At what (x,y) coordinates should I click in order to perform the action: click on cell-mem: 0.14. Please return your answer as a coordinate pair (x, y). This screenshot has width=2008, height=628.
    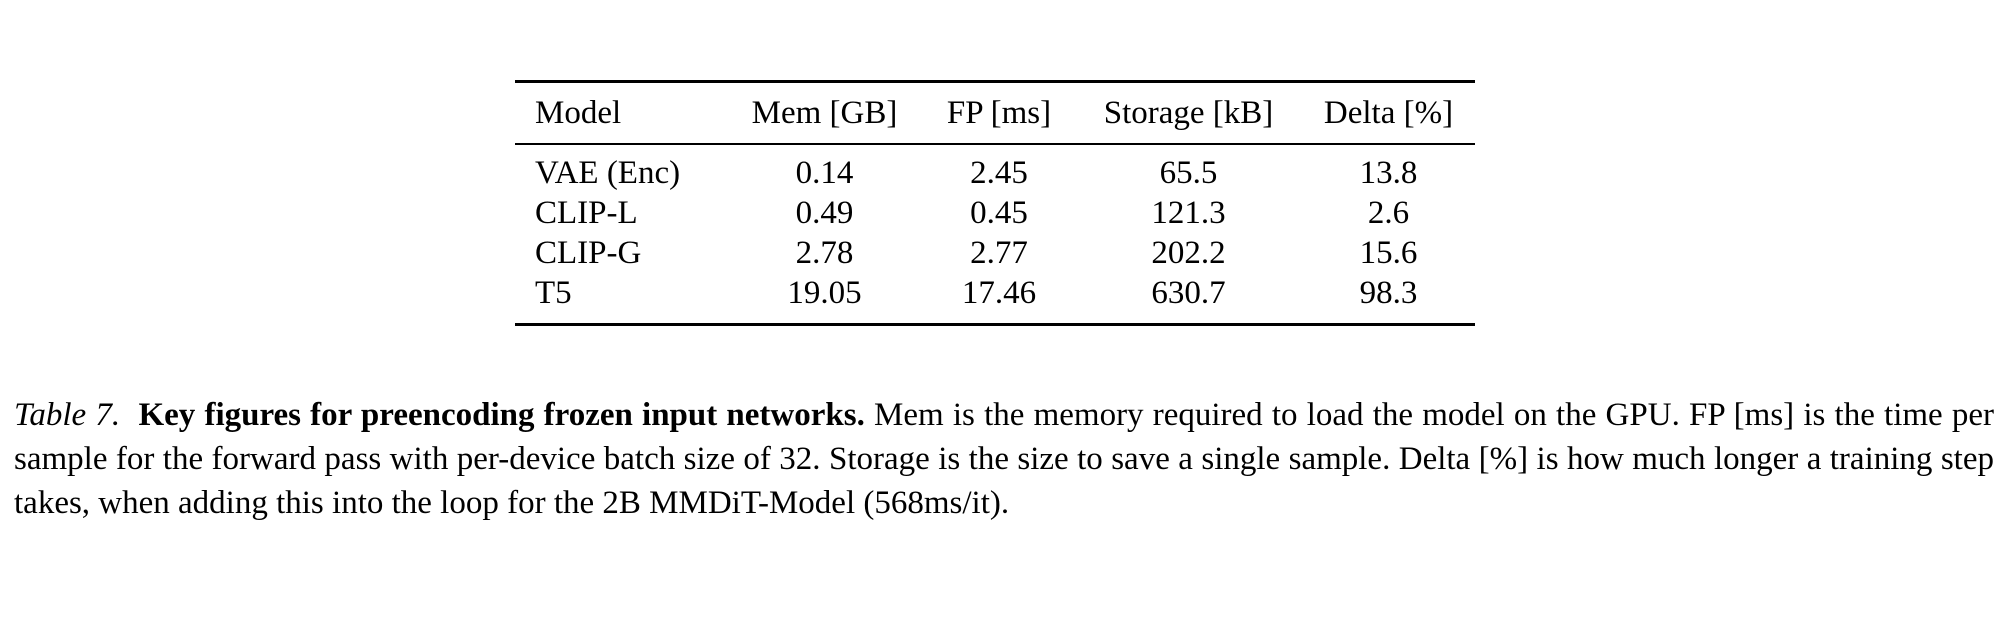
    Looking at the image, I should click on (824, 173).